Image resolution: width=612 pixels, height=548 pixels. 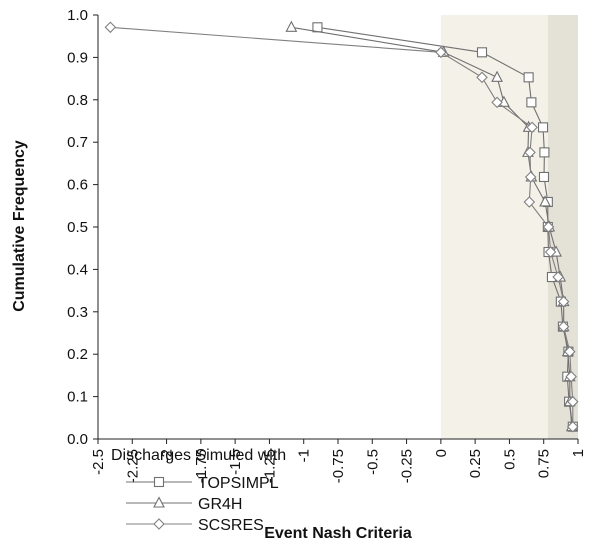 What do you see at coordinates (77, 354) in the screenshot?
I see `y-tick-label: 0.2` at bounding box center [77, 354].